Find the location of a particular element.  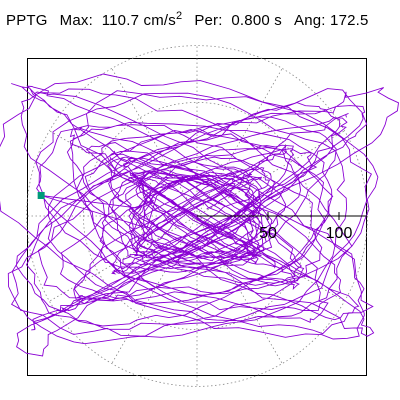

period-readout: Per: 0.800 s is located at coordinates (238, 20).